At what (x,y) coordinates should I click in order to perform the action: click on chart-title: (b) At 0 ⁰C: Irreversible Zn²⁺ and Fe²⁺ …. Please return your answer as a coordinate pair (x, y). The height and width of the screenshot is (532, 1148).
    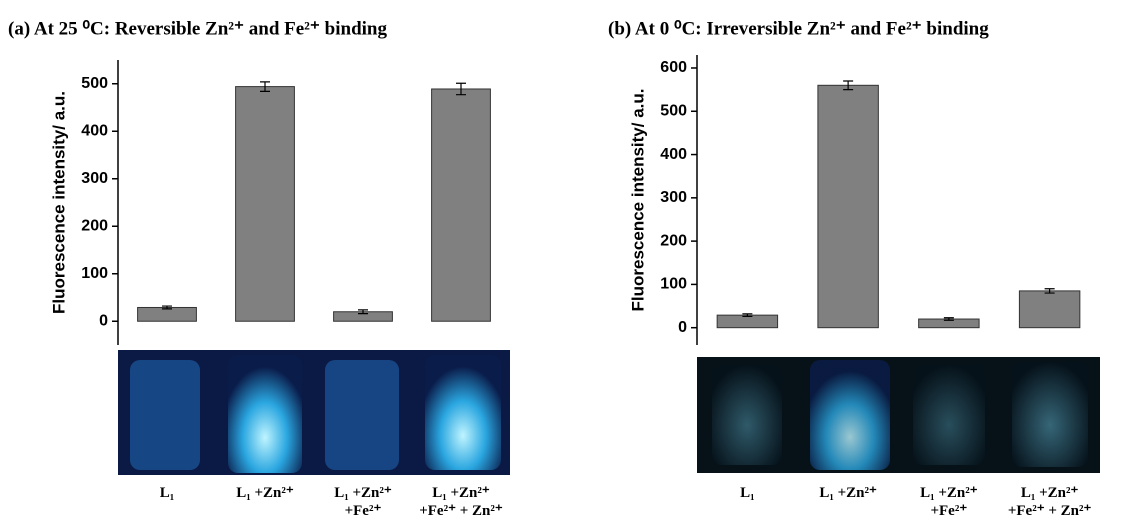
    Looking at the image, I should click on (798, 28).